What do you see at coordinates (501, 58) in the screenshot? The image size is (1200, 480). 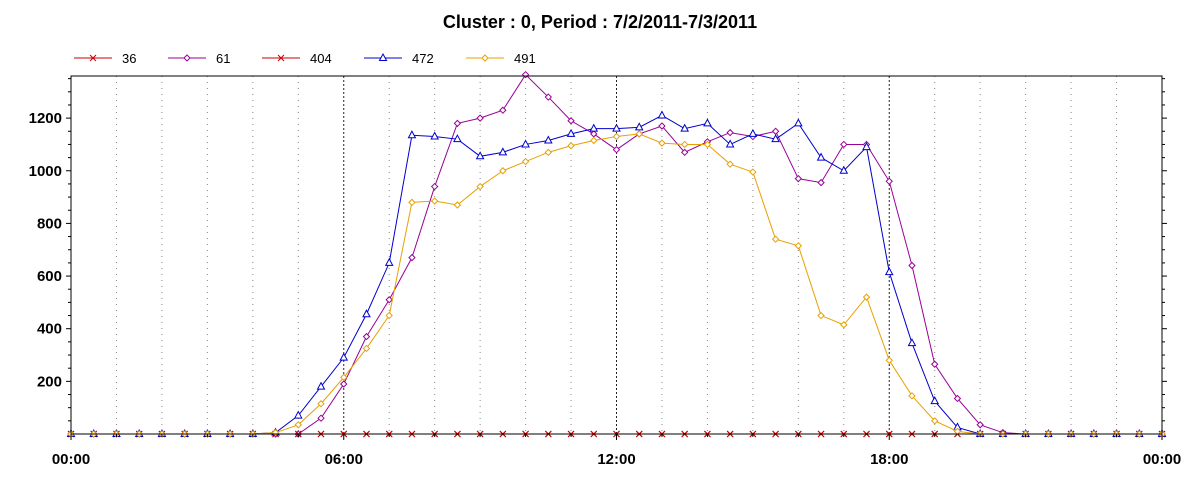 I see `legend-item: 491` at bounding box center [501, 58].